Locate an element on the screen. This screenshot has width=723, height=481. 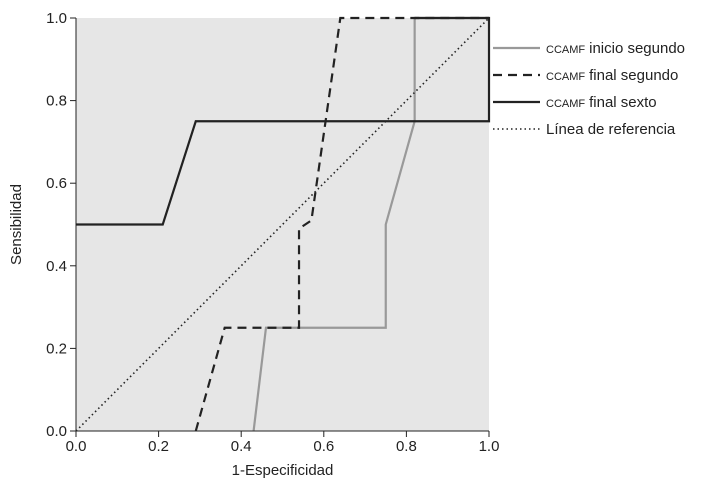
y-tick-label: 0.0 is located at coordinates (56, 431).